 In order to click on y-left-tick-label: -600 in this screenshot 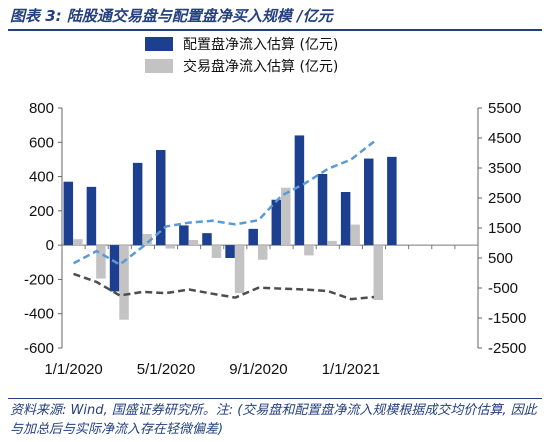, I will do `click(39, 348)`.